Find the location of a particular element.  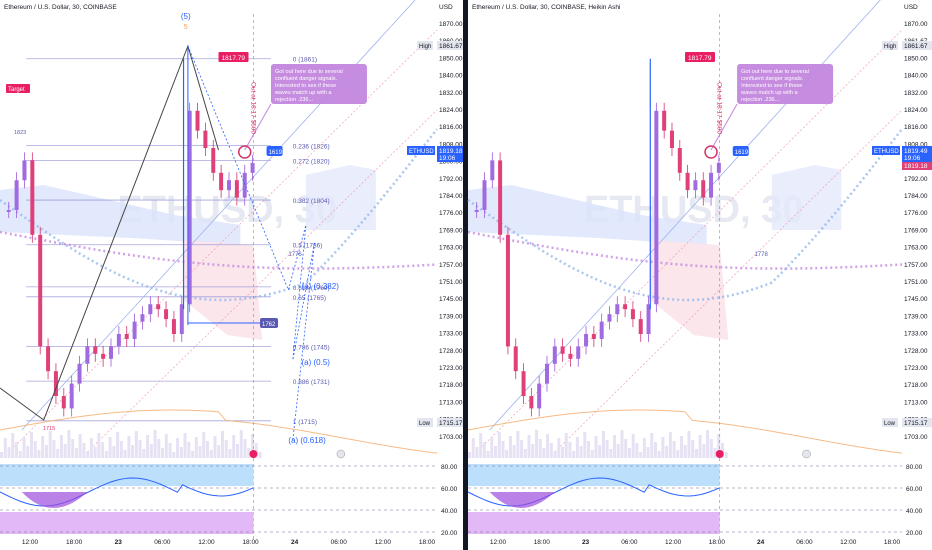

fib-label: 0.272 (1820) is located at coordinates (311, 161).